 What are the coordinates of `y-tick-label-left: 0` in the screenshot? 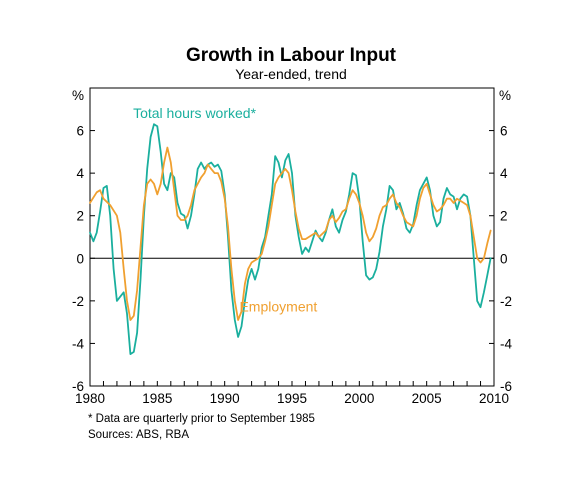 It's located at (80, 258).